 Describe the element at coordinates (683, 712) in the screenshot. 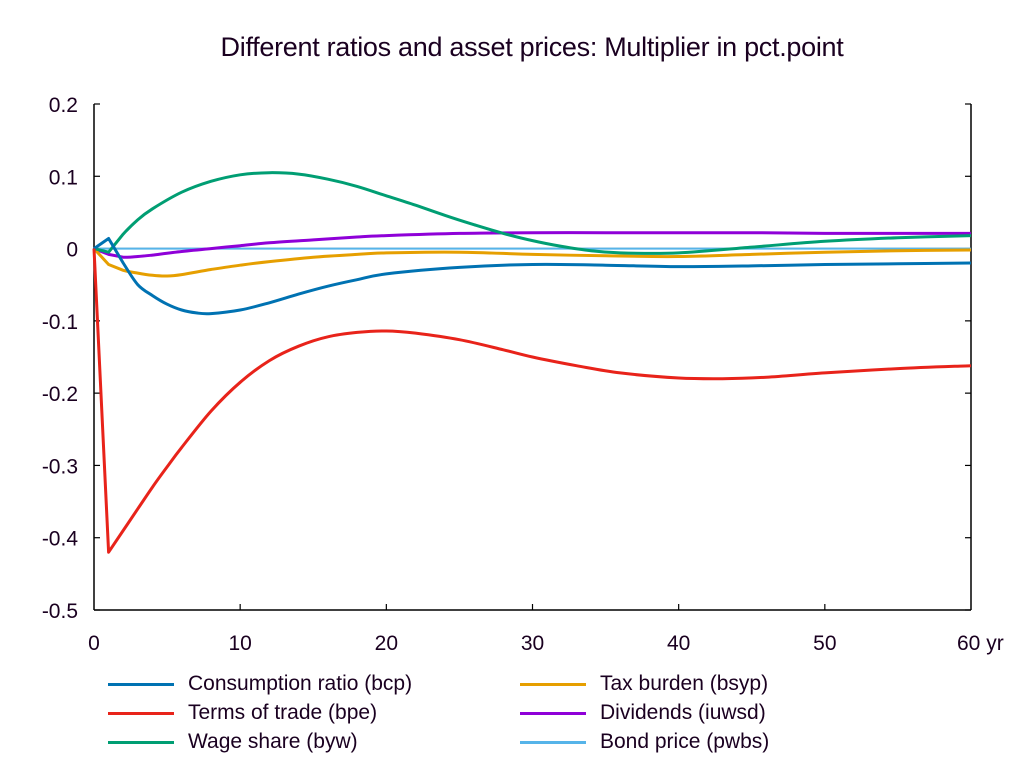

I see `legend-label: Dividends (iuwsd)` at that location.